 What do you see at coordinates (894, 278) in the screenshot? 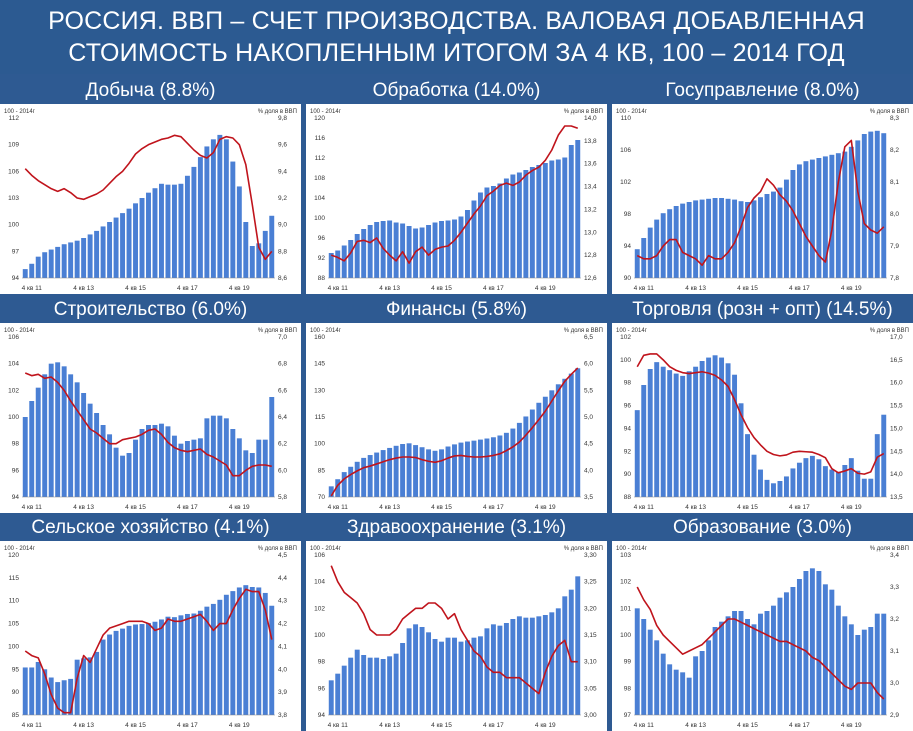
I see `right-tick-label: 7,8` at bounding box center [894, 278].